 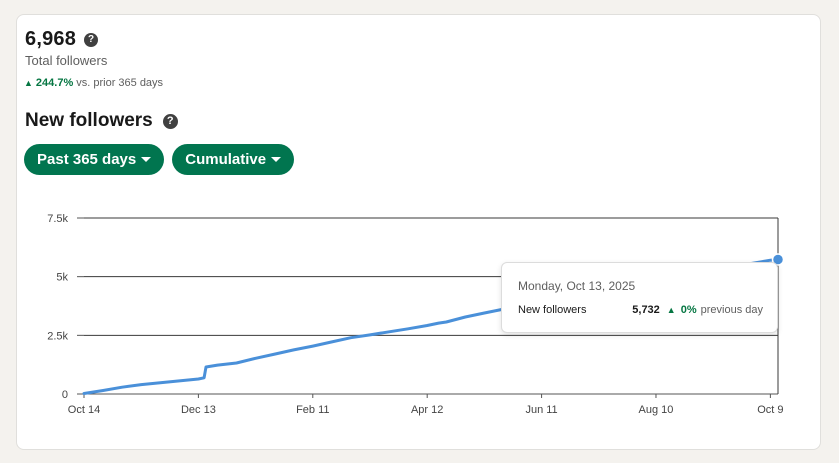 I want to click on x-tick-label: Jun 11, so click(x=541, y=410).